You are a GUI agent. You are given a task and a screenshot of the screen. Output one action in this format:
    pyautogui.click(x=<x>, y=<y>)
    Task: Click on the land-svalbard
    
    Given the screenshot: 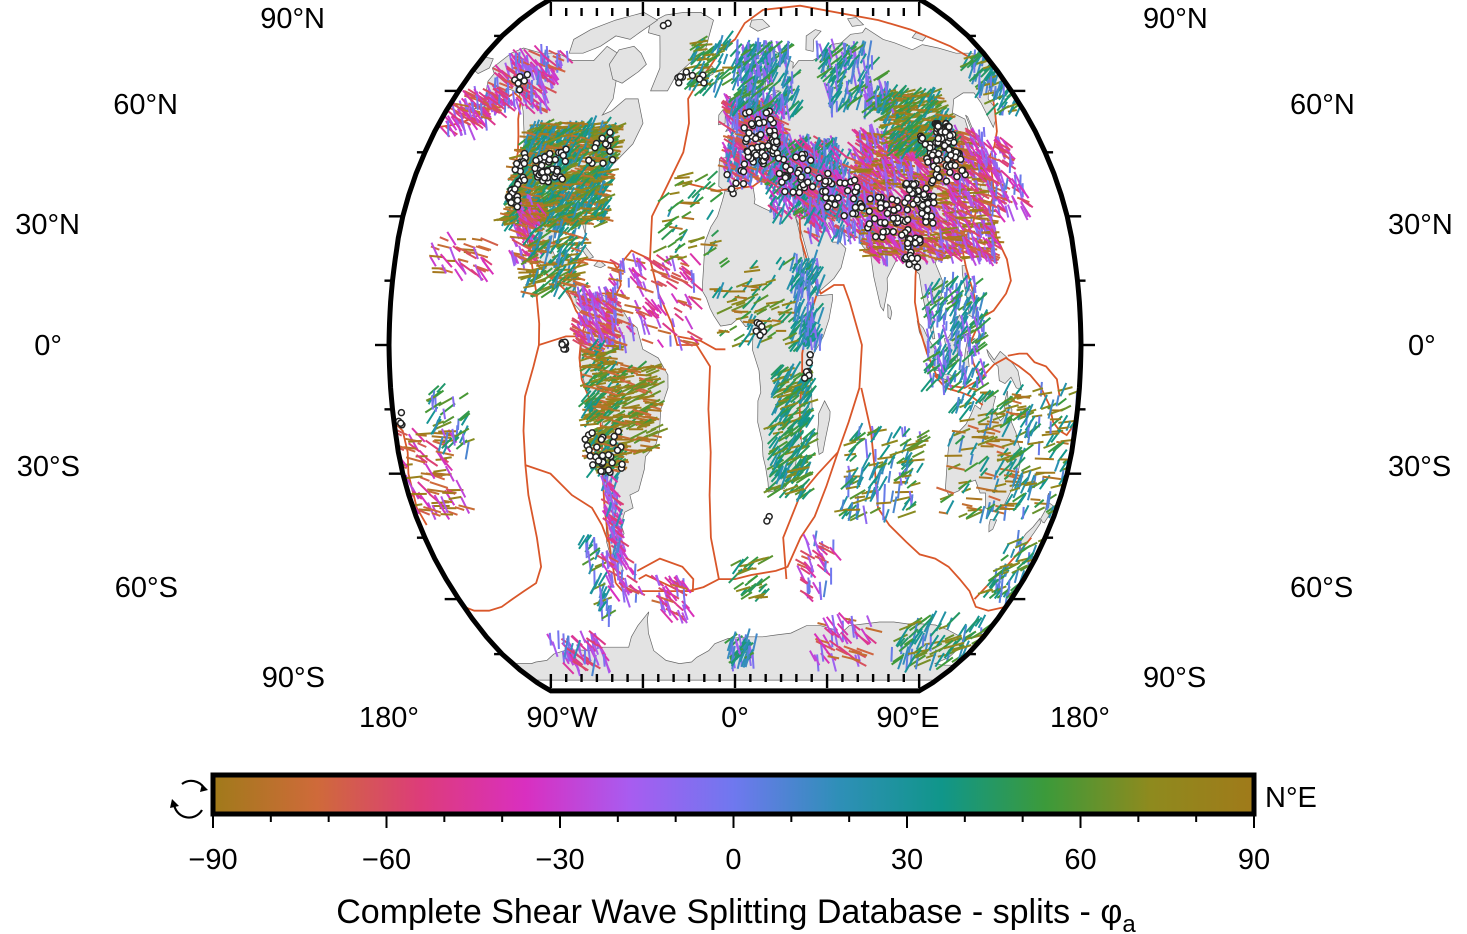 What is the action you would take?
    pyautogui.click(x=760, y=25)
    